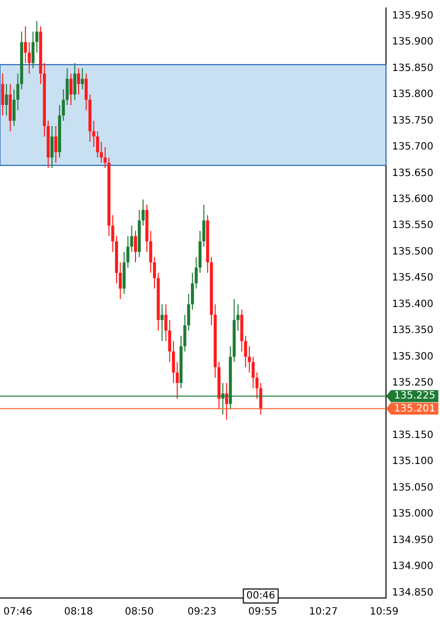 The image size is (440, 625). What do you see at coordinates (202, 612) in the screenshot?
I see `x-tick-label: 09:23` at bounding box center [202, 612].